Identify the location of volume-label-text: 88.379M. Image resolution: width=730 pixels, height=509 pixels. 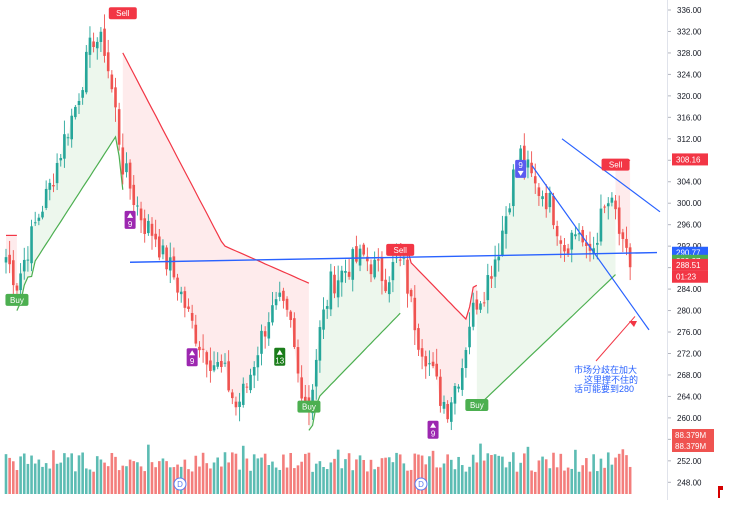
(690, 446).